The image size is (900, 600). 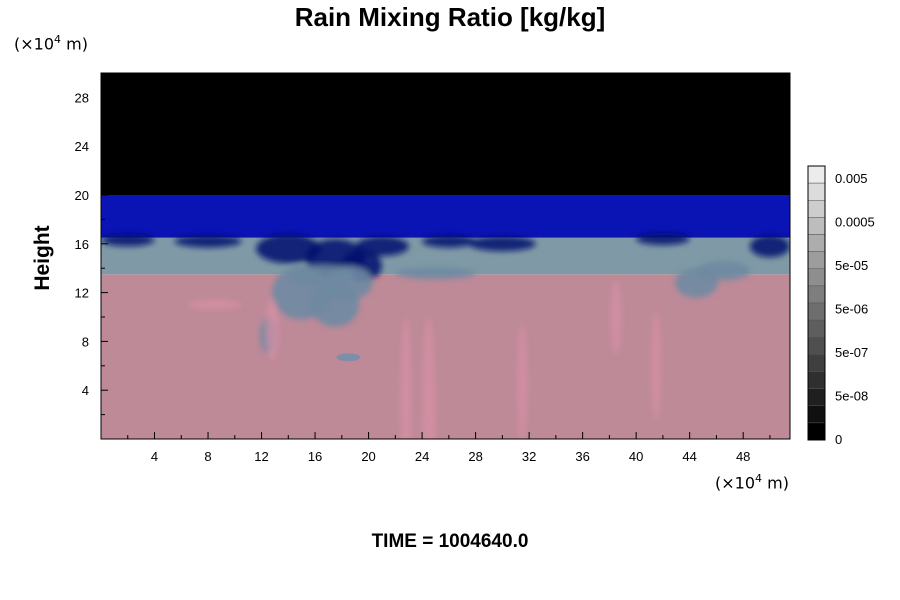 What do you see at coordinates (851, 178) in the screenshot?
I see `colorbar-tick-0: 0.005` at bounding box center [851, 178].